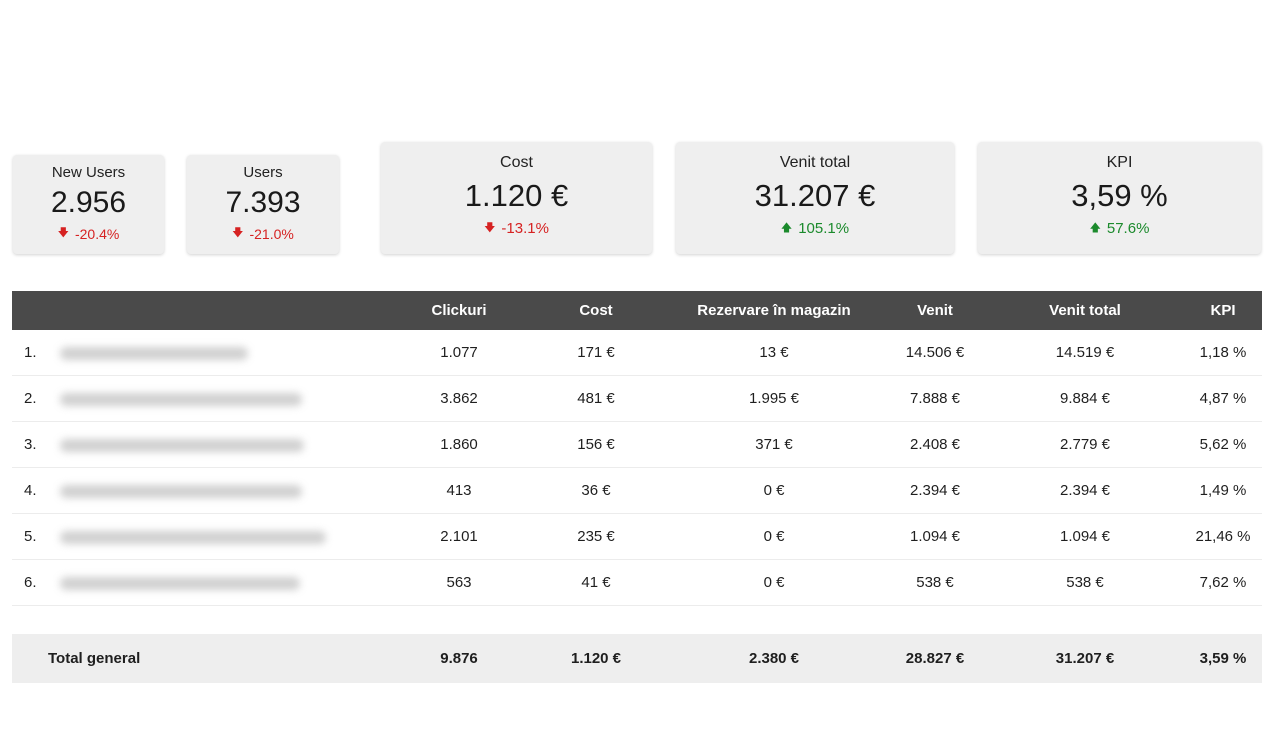 Image resolution: width=1280 pixels, height=730 pixels. What do you see at coordinates (1085, 536) in the screenshot?
I see `cell-venit-total: 1.094 €` at bounding box center [1085, 536].